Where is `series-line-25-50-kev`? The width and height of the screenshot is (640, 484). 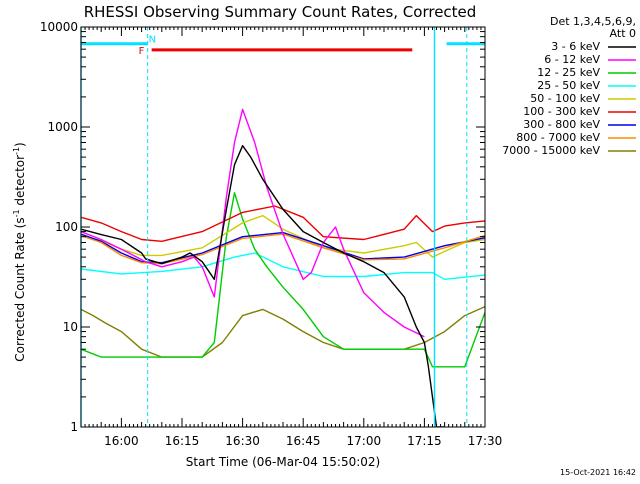 series-line-25-50-kev is located at coordinates (283, 266).